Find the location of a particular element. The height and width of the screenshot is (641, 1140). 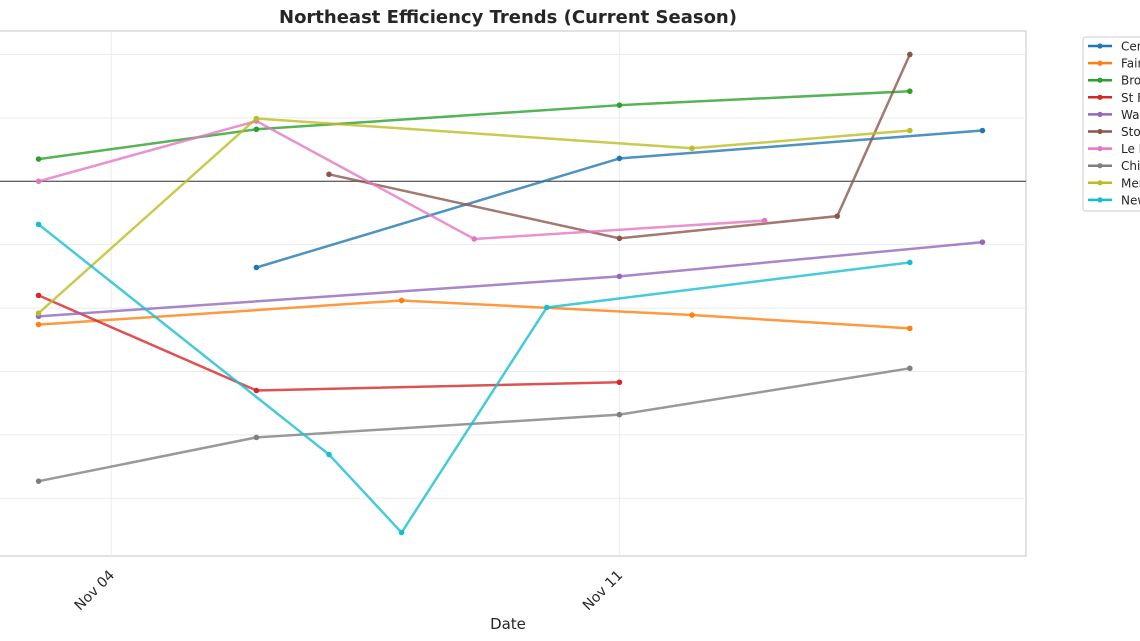

x-tick-label: Nov 04 is located at coordinates (95, 590).